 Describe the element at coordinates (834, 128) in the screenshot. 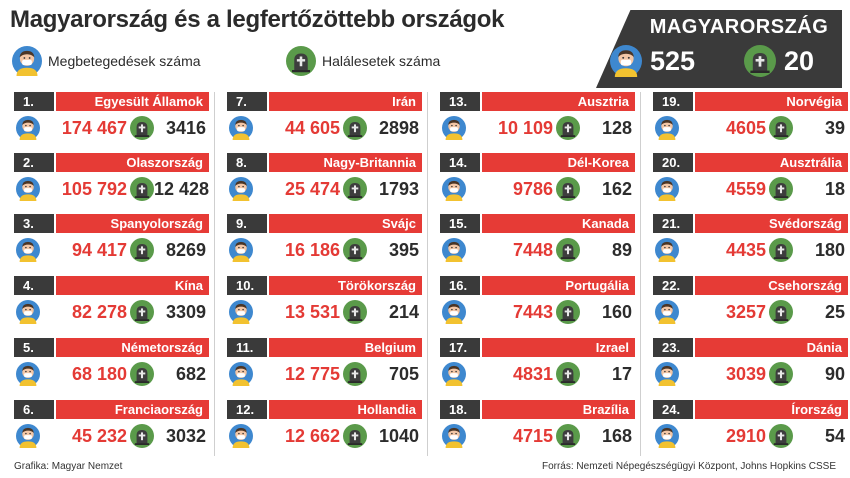

I see `deaths-value: 39` at that location.